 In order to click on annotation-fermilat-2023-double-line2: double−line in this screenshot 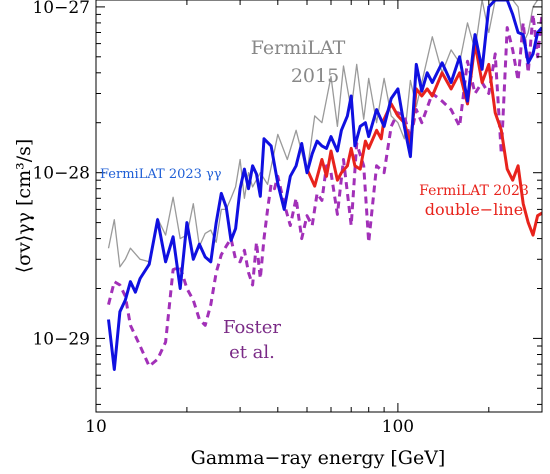, I will do `click(474, 209)`.